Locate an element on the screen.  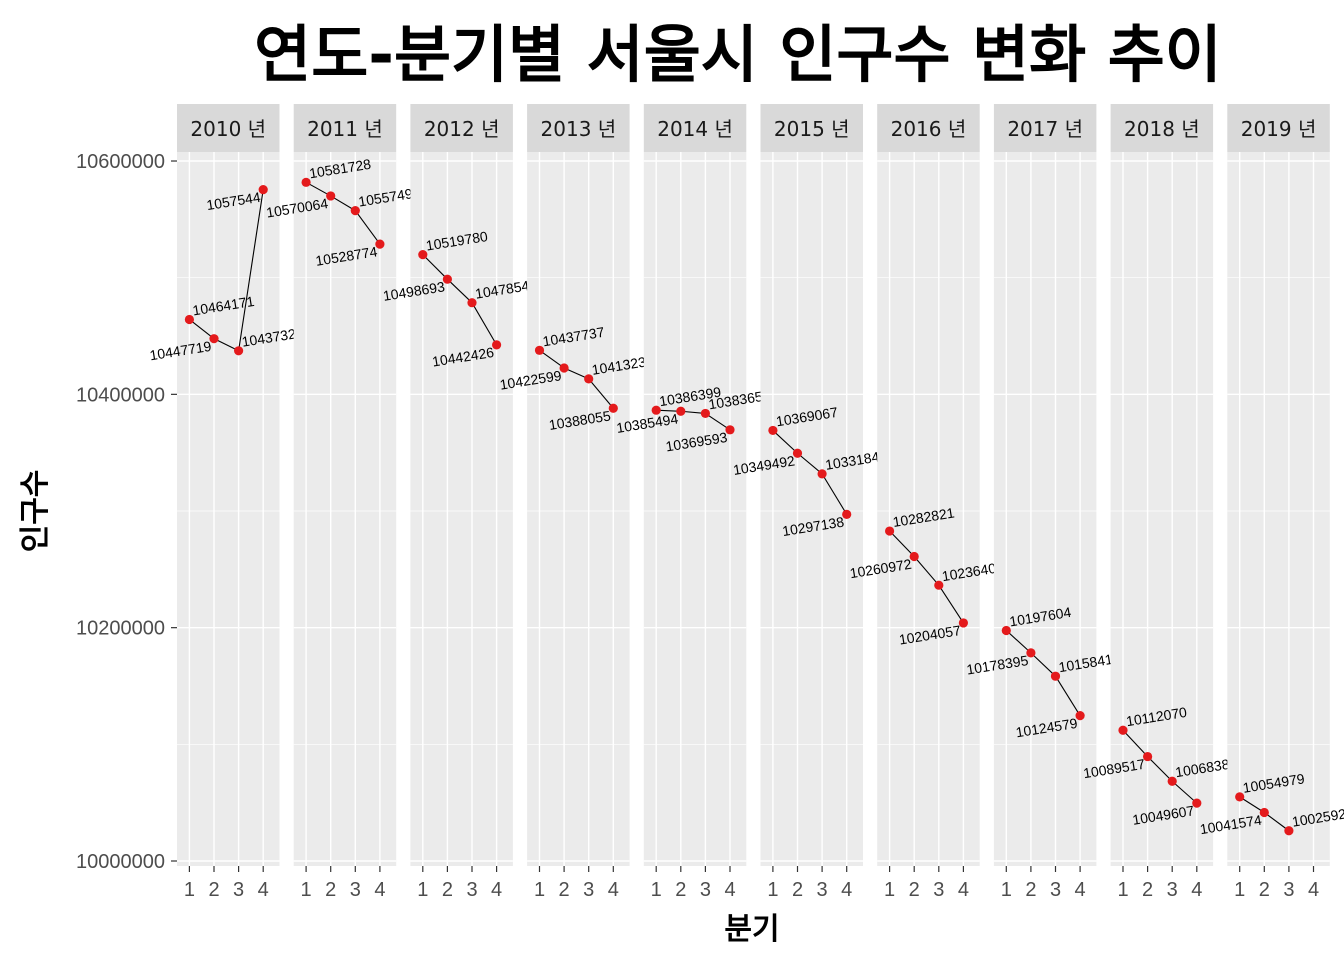
y-tick-label: 10600000 is located at coordinates (120, 162).